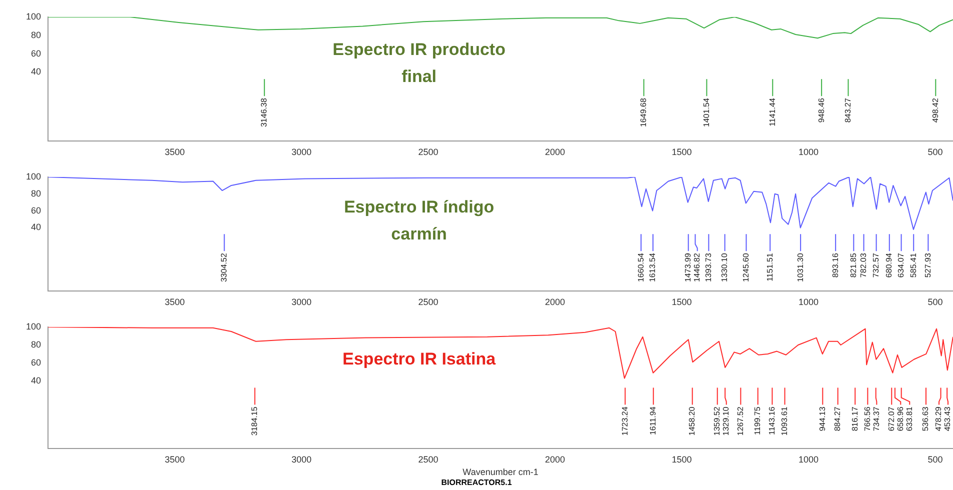  I want to click on ref-line-label: 1093.61, so click(784, 421).